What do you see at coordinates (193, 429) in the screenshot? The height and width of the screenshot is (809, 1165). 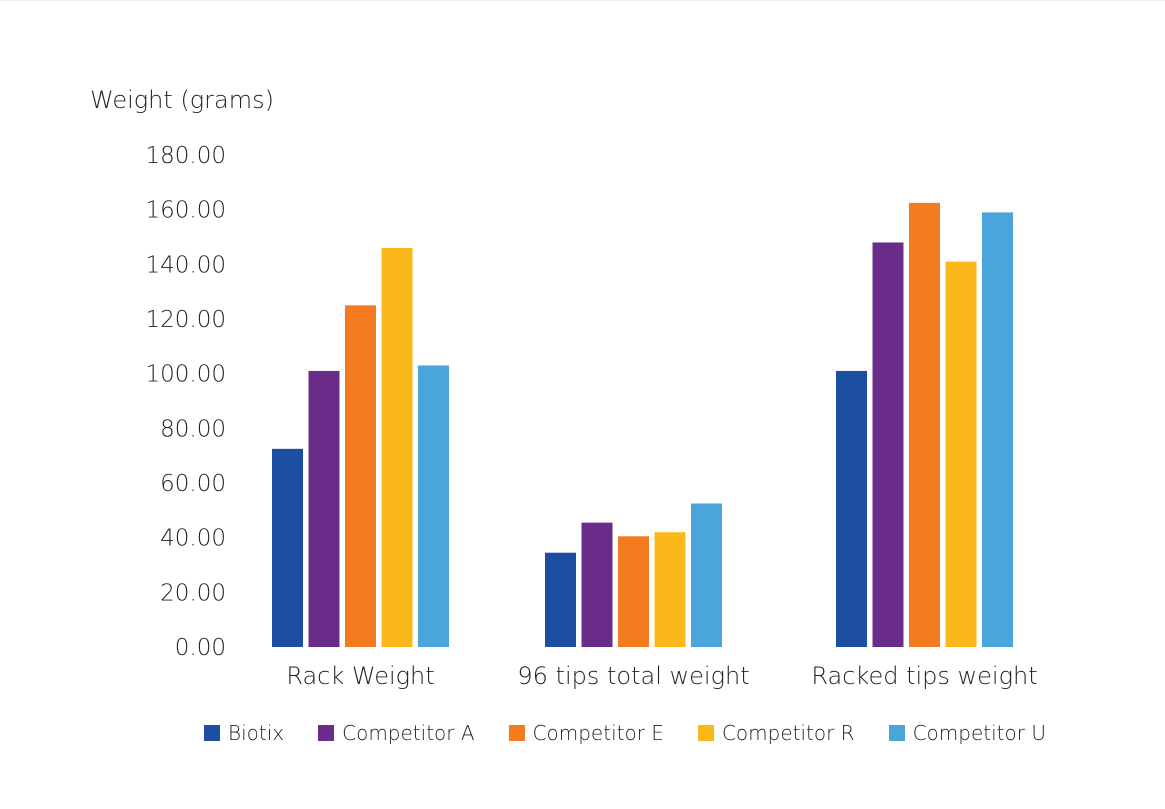 I see `y-tick-label: 80.00` at bounding box center [193, 429].